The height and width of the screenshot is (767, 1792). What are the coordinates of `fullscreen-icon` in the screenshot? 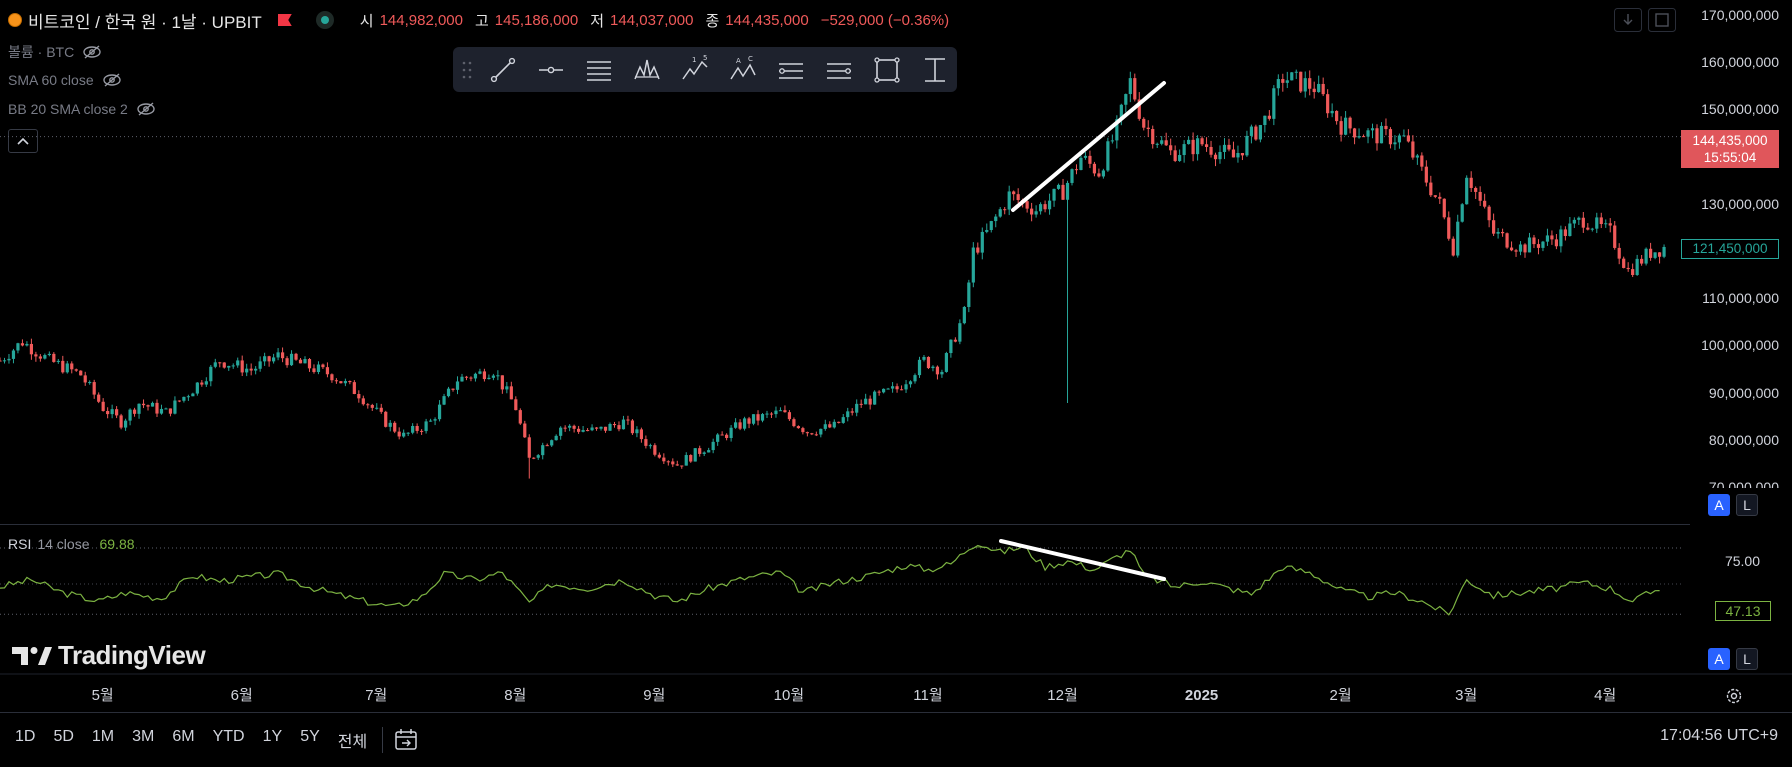 It's located at (1662, 20).